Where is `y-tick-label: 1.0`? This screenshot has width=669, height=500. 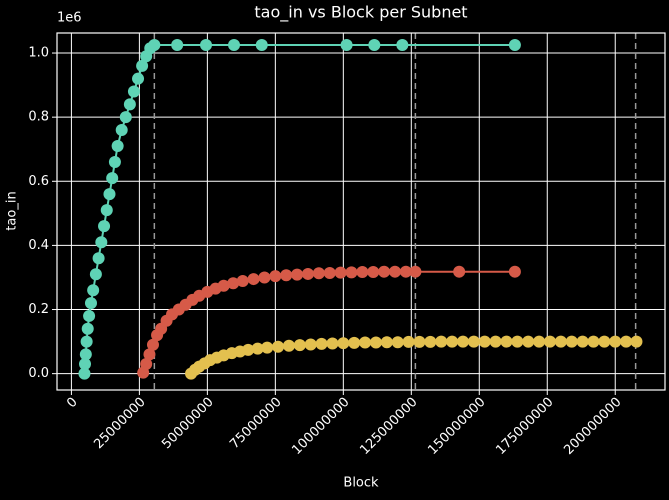 y-tick-label: 1.0 is located at coordinates (38, 53).